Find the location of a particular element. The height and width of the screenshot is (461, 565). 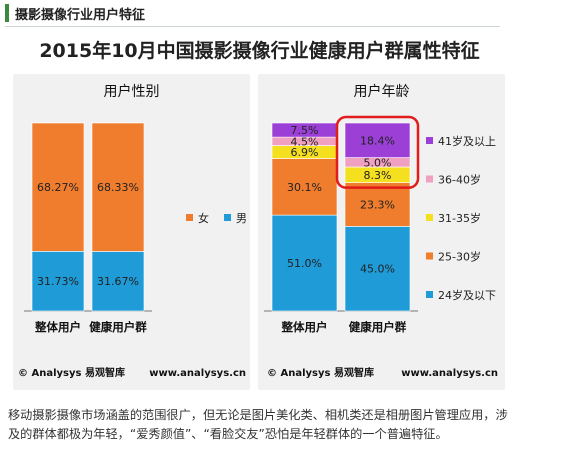

data-label: 7.5% is located at coordinates (305, 130).